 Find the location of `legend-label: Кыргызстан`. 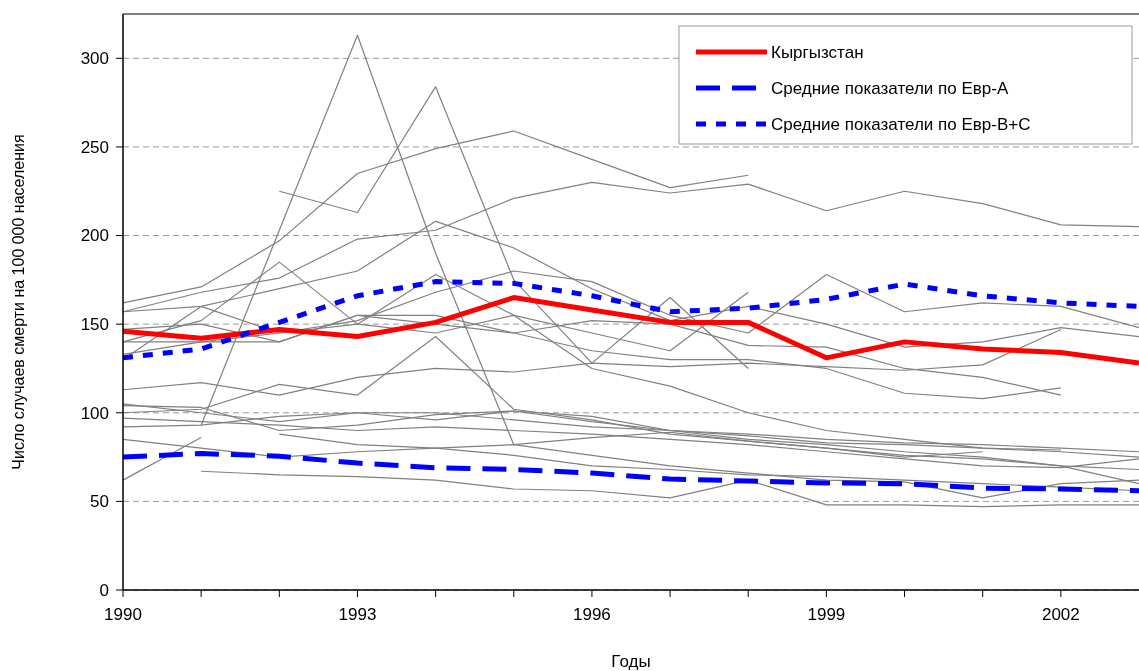

legend-label: Кыргызстан is located at coordinates (817, 52).